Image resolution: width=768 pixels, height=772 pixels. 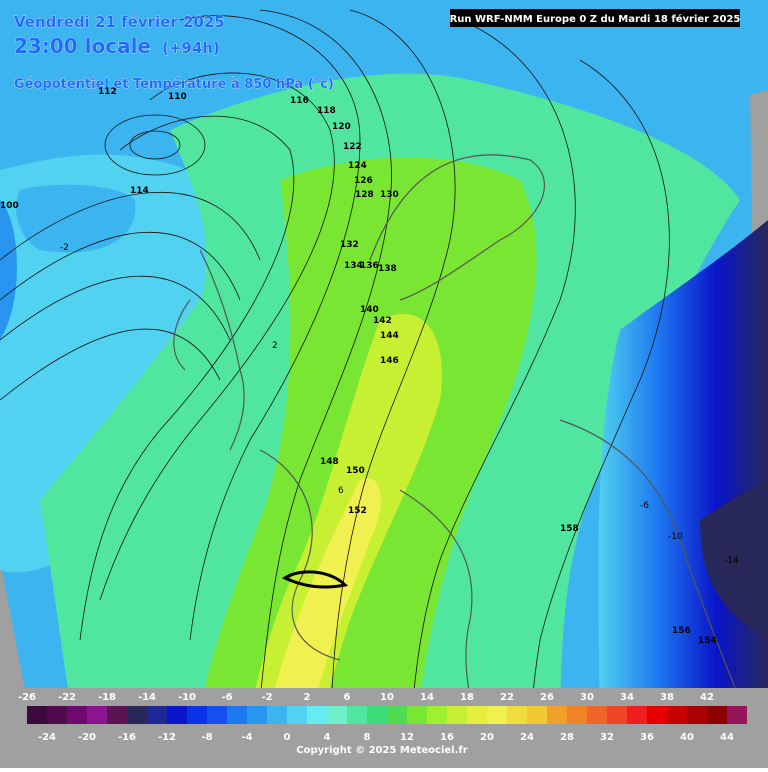 What do you see at coordinates (727, 737) in the screenshot?
I see `colorbar-label-bottom: 44` at bounding box center [727, 737].